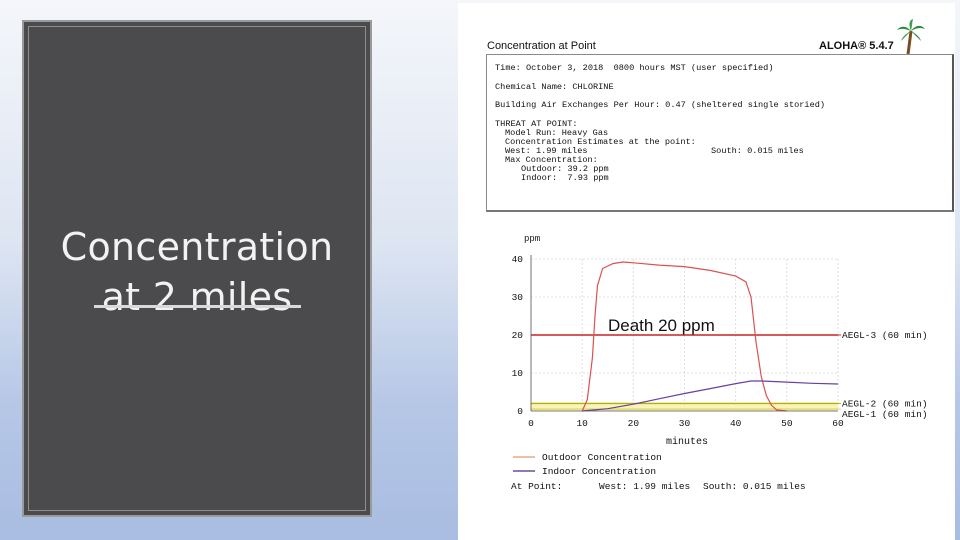 Image resolution: width=960 pixels, height=540 pixels. Describe the element at coordinates (911, 37) in the screenshot. I see `palm-tree-icon` at that location.